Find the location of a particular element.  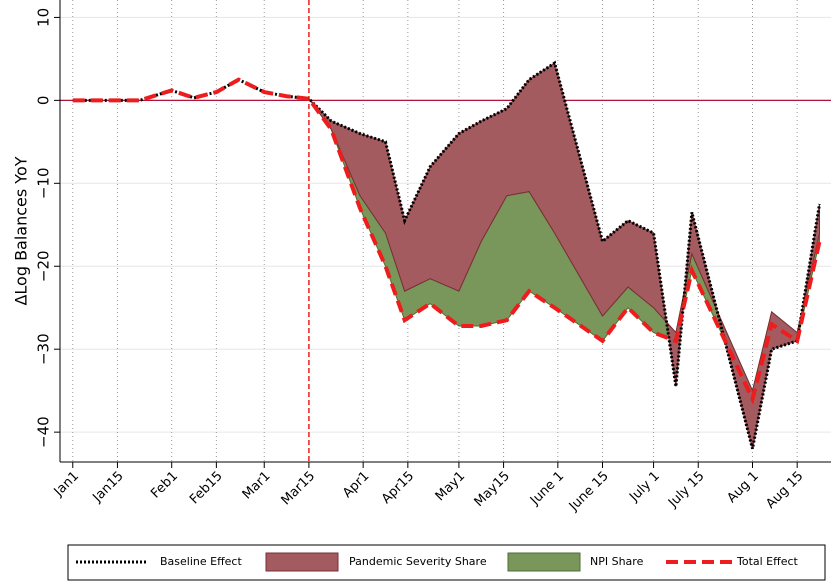

x-tick-label: May15 is located at coordinates (492, 489).